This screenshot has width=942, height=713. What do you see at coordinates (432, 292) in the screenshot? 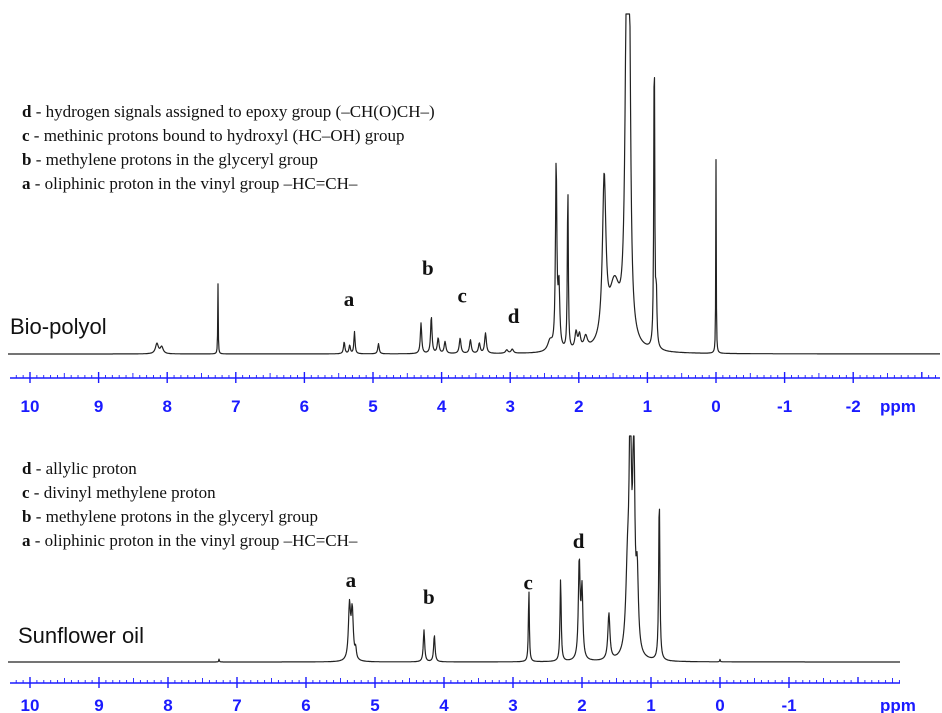
I see `peak-annotations-bio-polyol: a bc d` at bounding box center [432, 292].